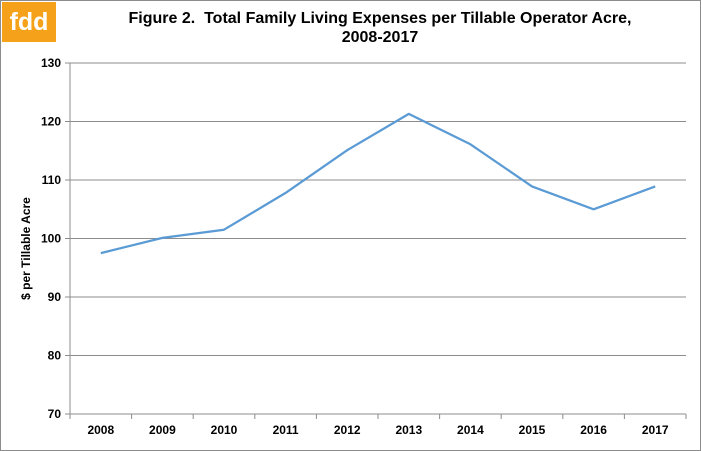  Describe the element at coordinates (378, 425) in the screenshot. I see `x-axis-ticks: 2008 2009 2010 2011 2012 2013 2014 2015 2016 2017` at that location.